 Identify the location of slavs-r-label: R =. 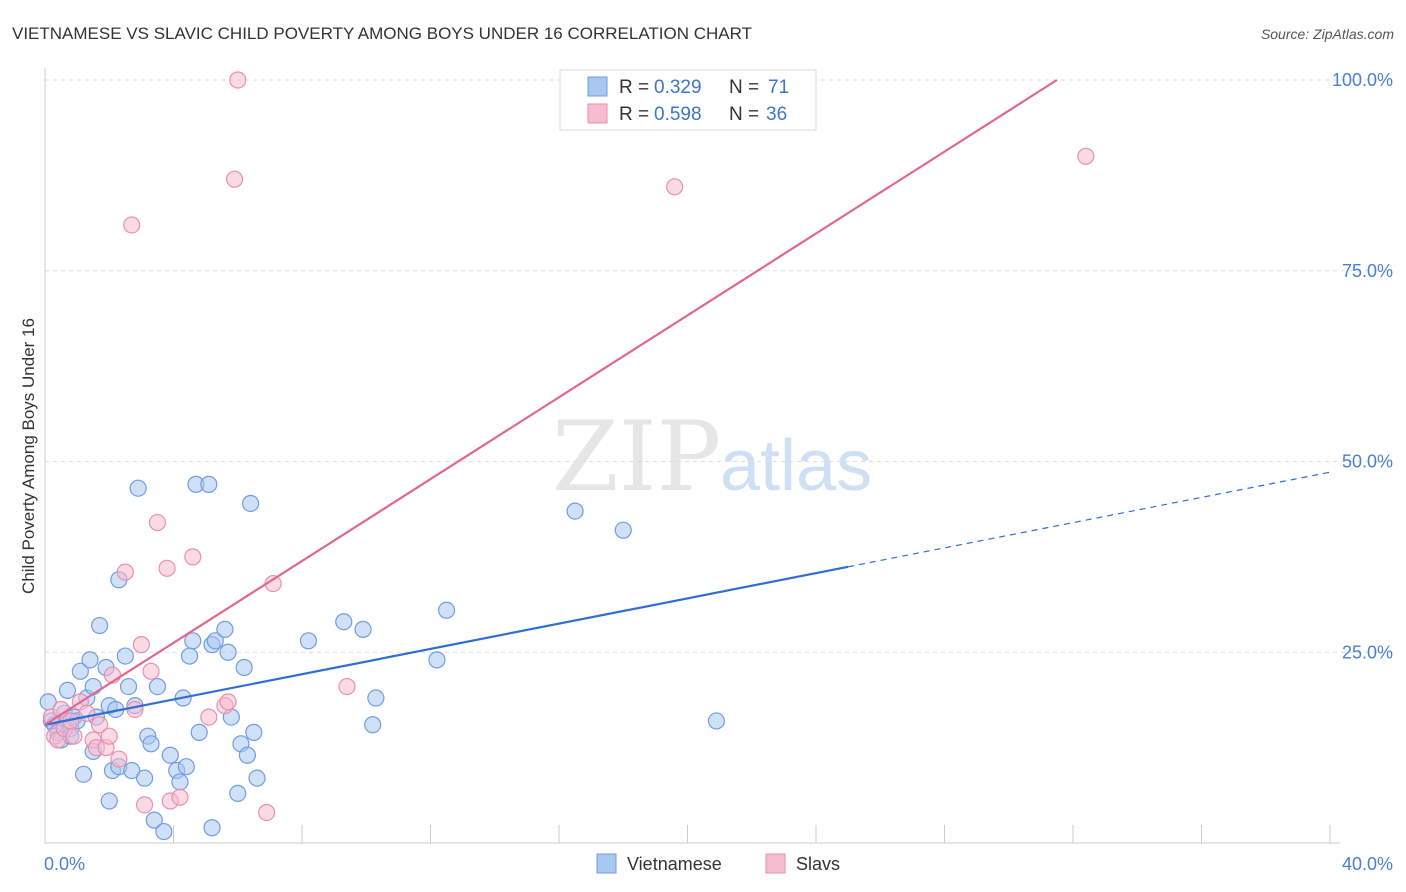
(634, 114).